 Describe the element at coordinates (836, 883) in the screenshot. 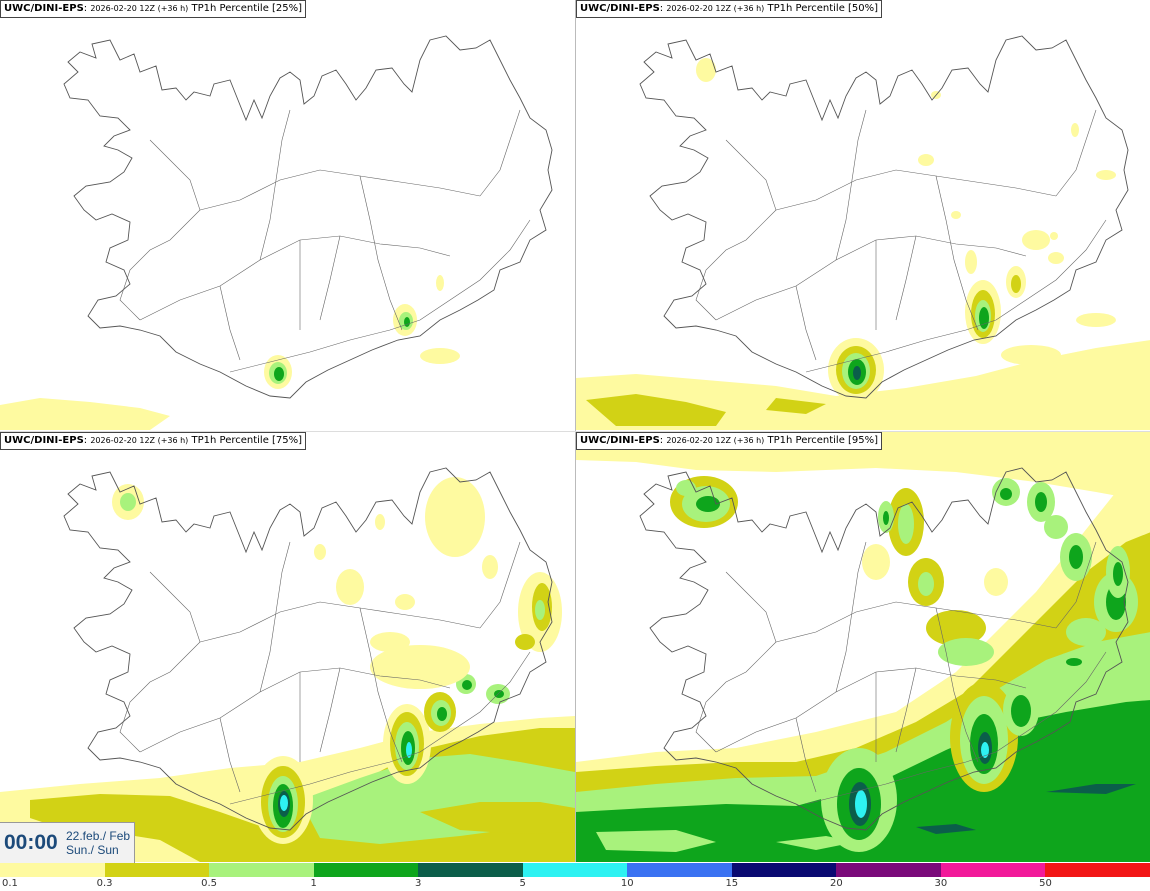

I see `legend-label: 20` at that location.